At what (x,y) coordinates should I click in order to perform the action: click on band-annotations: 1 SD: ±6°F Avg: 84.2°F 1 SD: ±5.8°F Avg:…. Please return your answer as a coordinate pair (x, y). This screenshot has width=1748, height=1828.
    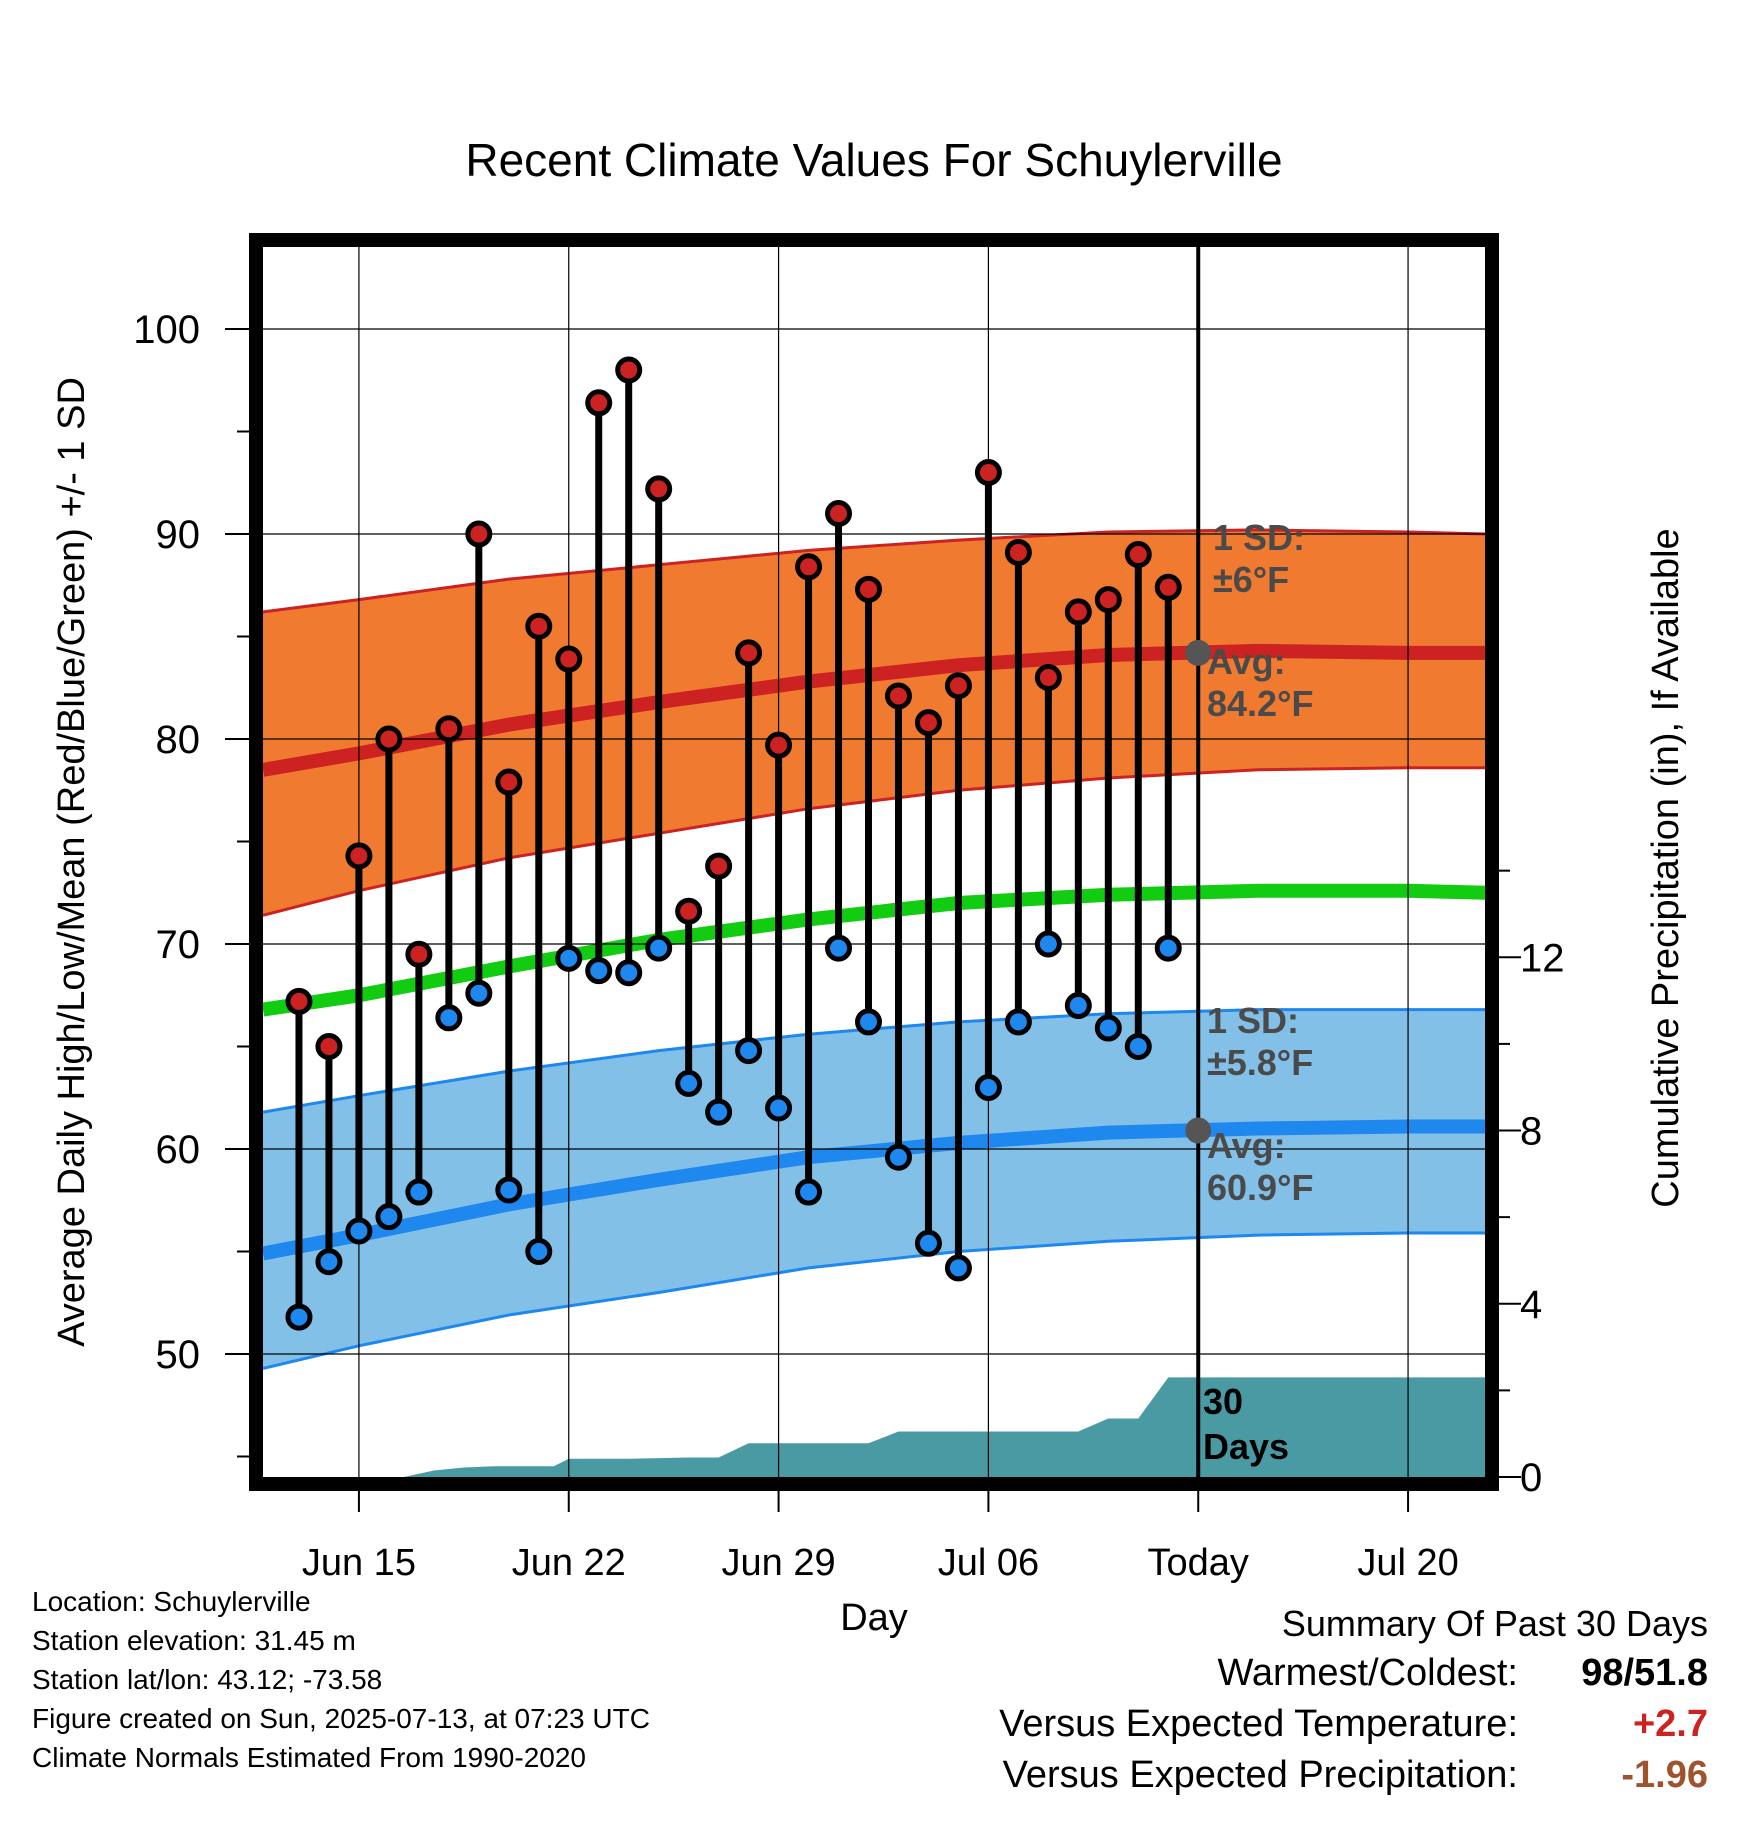
    Looking at the image, I should click on (1258, 992).